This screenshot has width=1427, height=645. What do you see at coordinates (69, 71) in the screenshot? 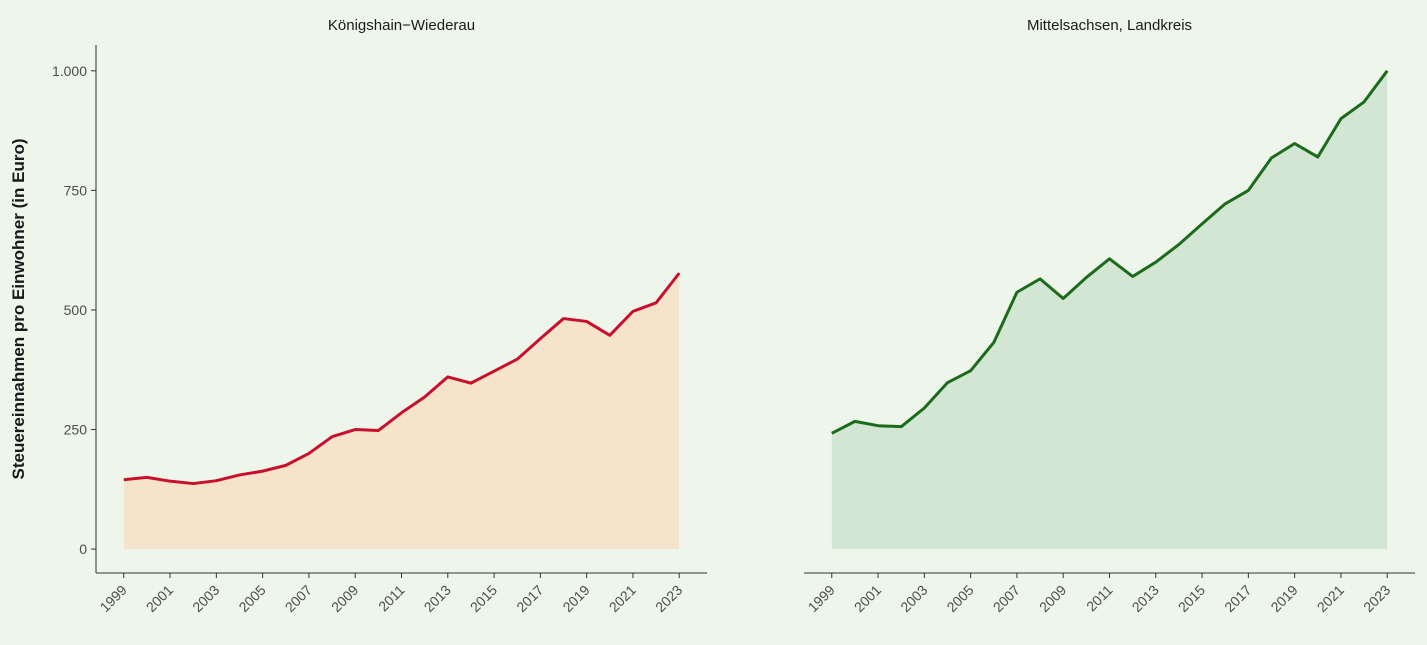
I see `y-tick-label: 1.000` at bounding box center [69, 71].